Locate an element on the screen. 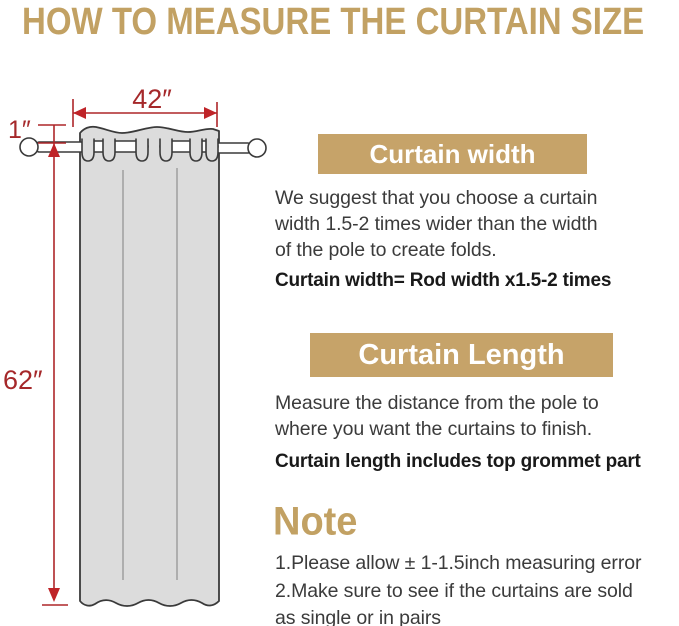  rod-finial-left is located at coordinates (29, 147).